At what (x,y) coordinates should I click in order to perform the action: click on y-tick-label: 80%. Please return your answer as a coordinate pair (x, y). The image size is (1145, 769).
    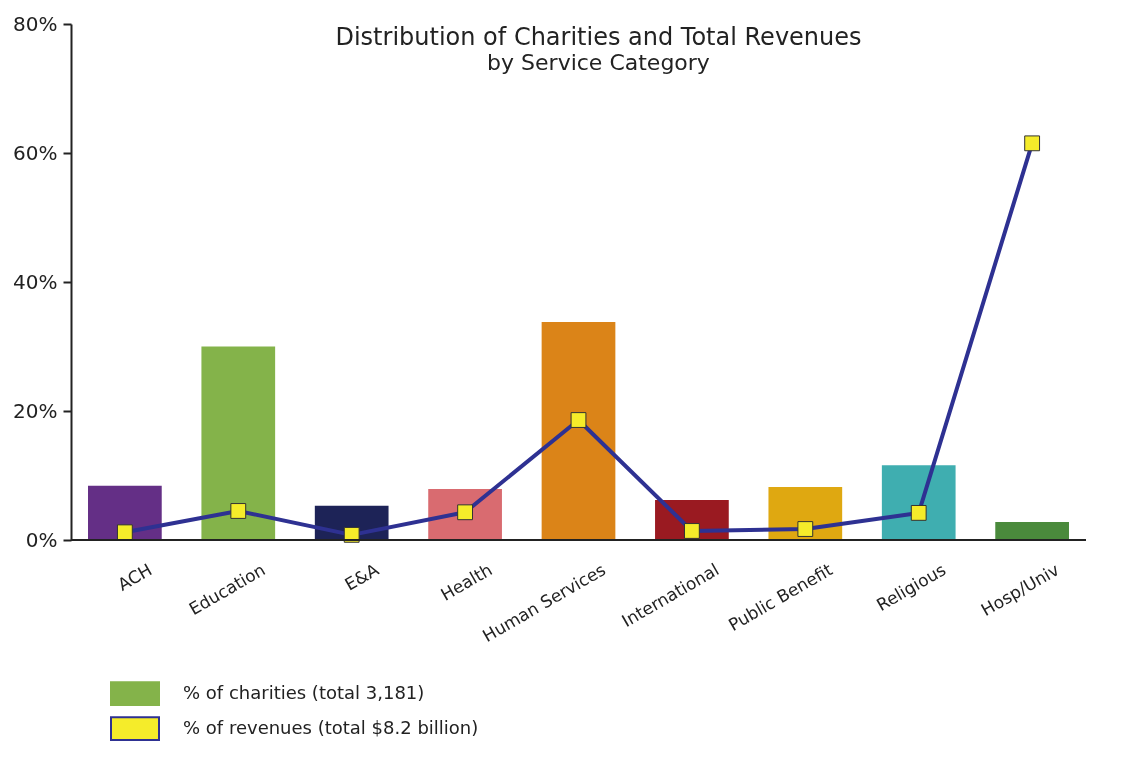
    Looking at the image, I should click on (35, 23).